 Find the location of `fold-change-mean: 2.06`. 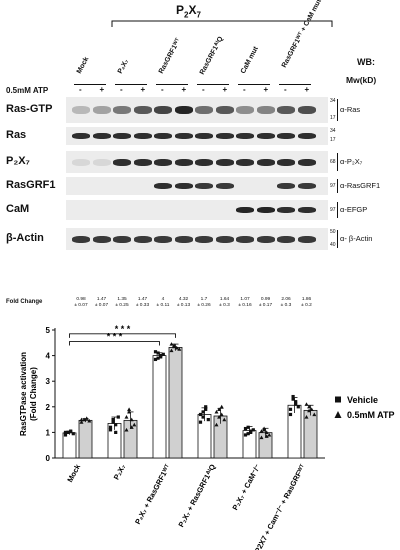

fold-change-mean: 2.06 is located at coordinates (286, 299).